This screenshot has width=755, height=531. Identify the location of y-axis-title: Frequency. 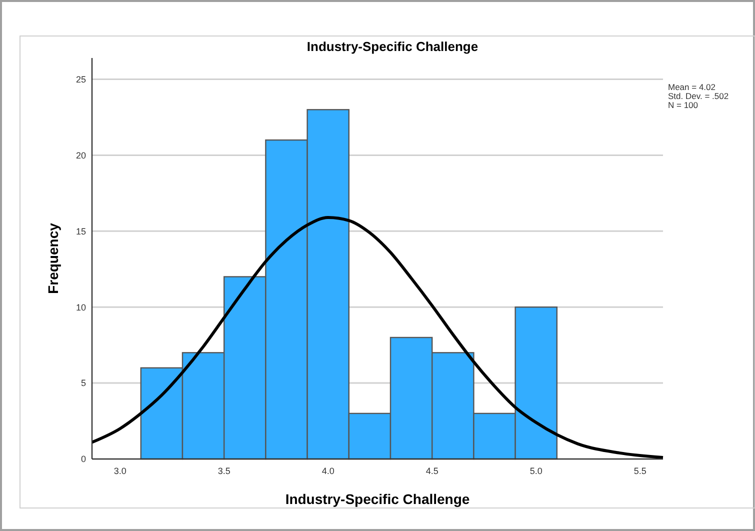
(53, 258).